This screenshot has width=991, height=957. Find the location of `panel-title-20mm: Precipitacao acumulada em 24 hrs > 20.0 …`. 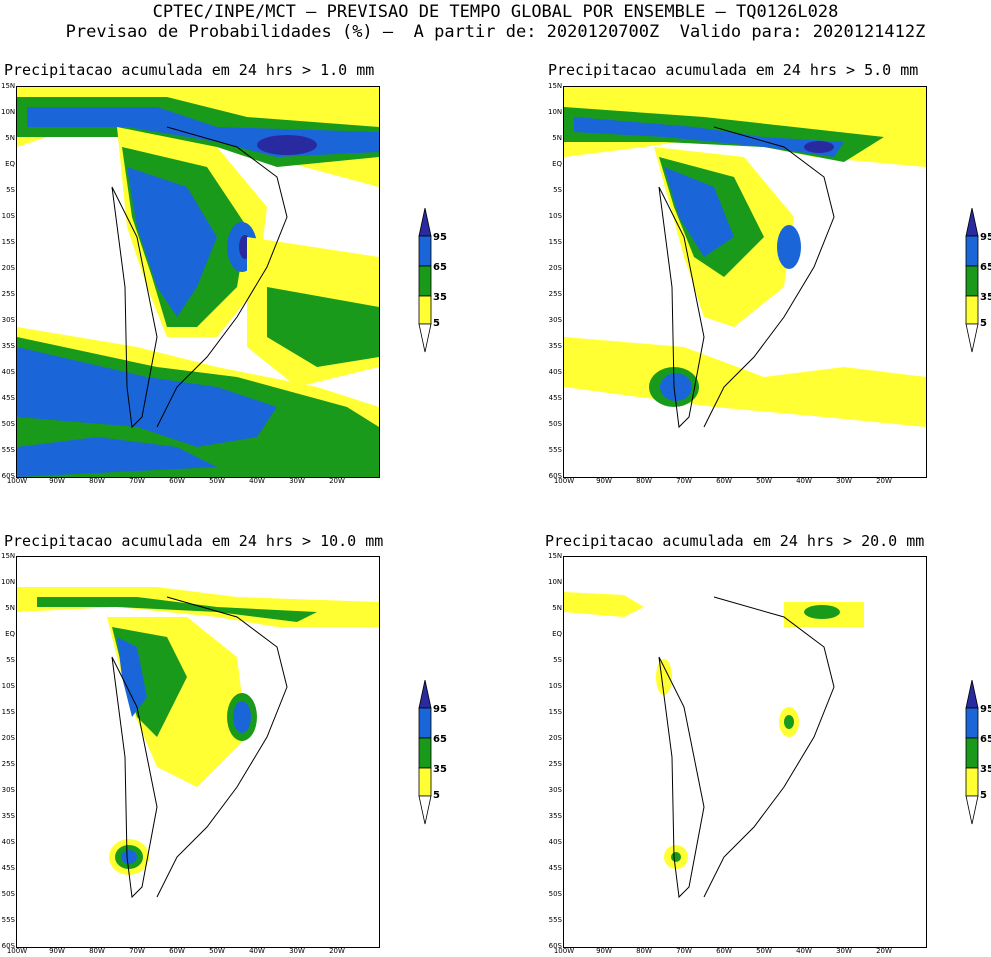

panel-title-20mm: Precipitacao acumulada em 24 hrs > 20.0 … is located at coordinates (735, 541).